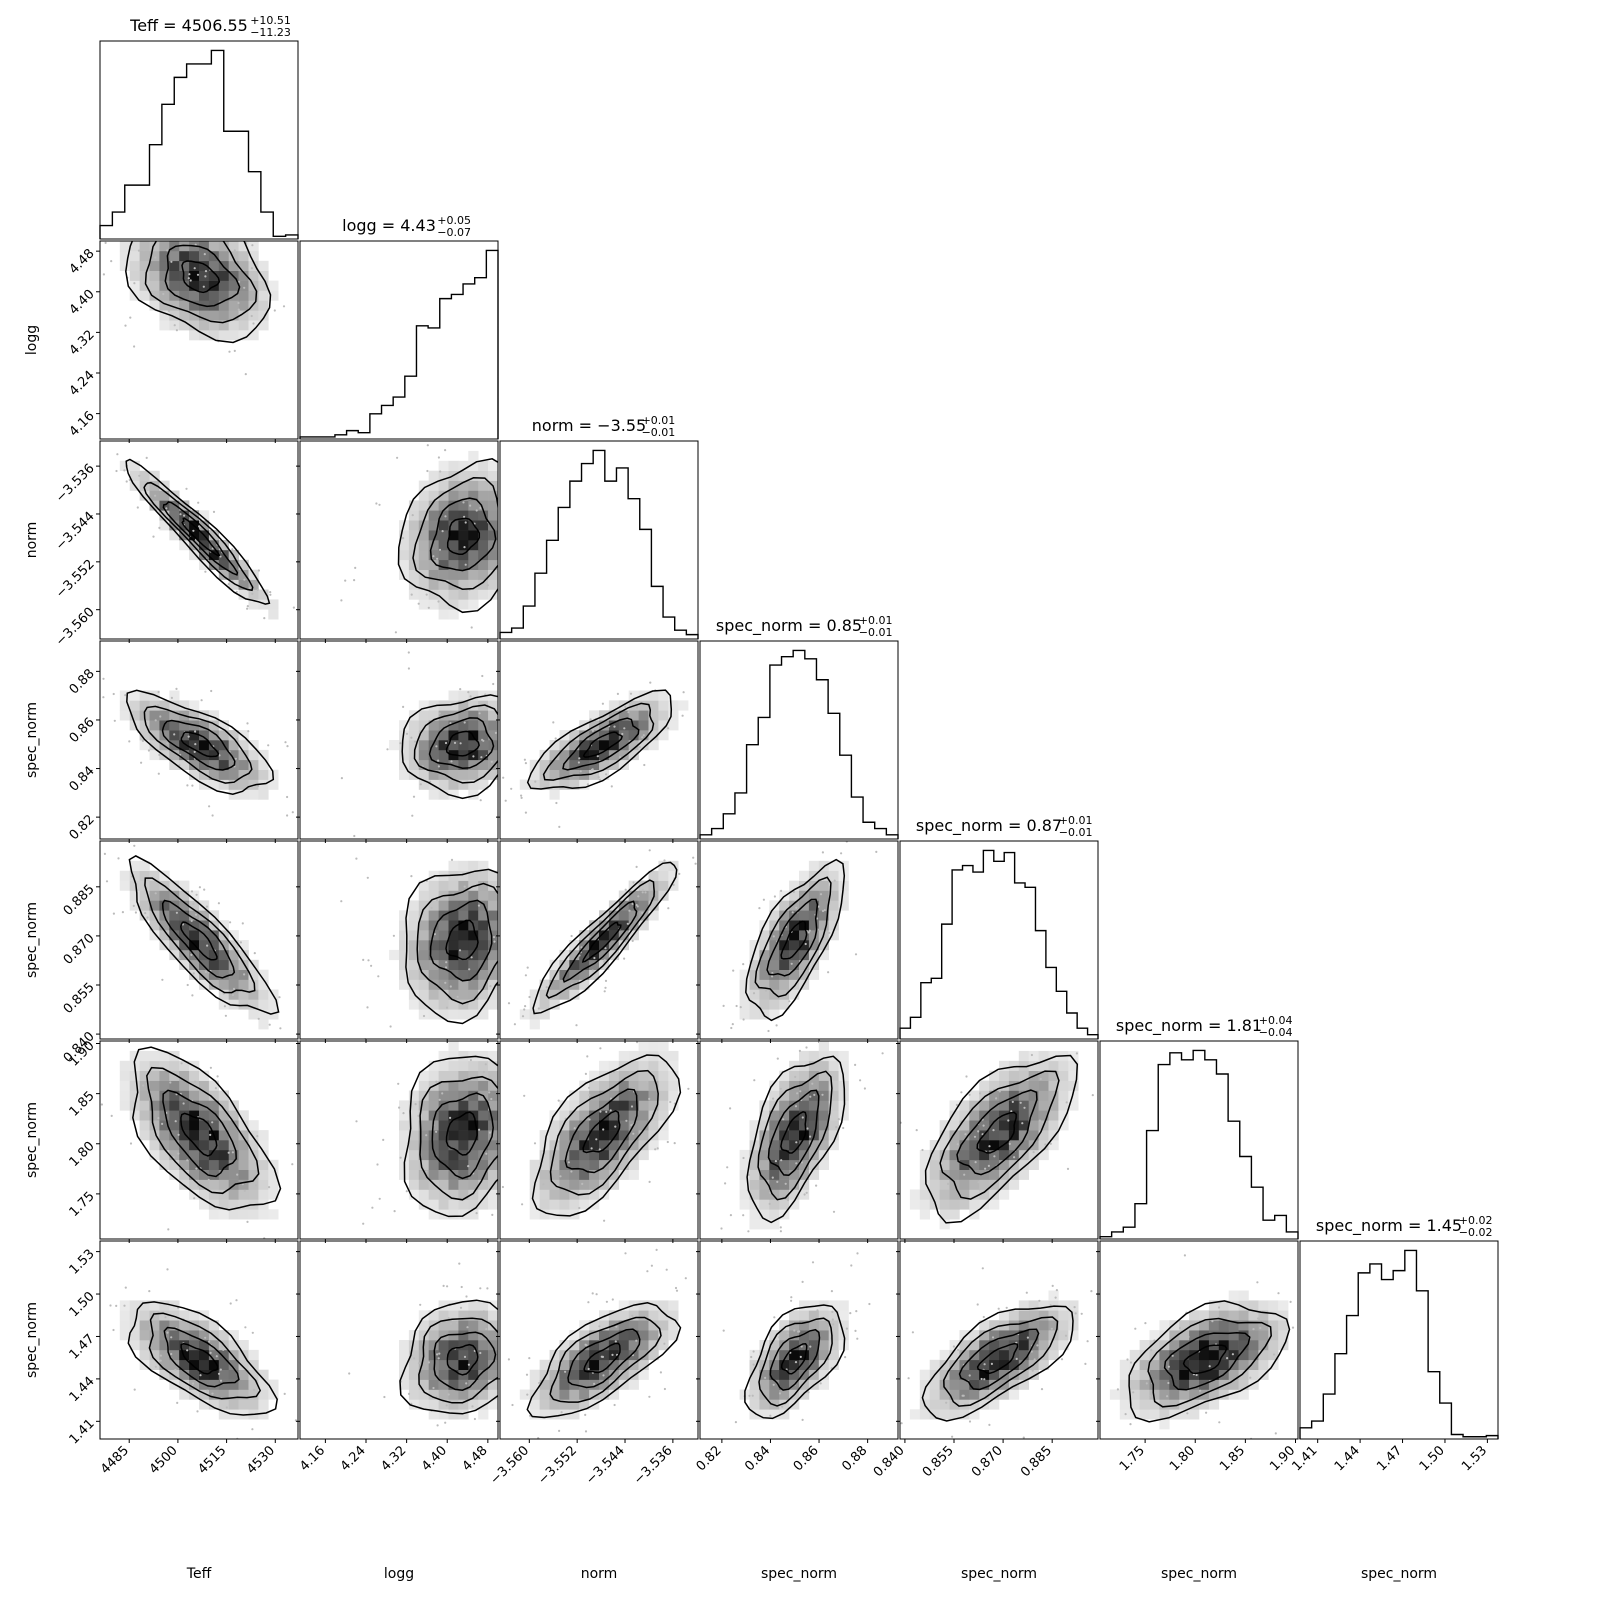 The image size is (1600, 1600). Describe the element at coordinates (79, 900) in the screenshot. I see `y-tick-label: 0.885` at that location.